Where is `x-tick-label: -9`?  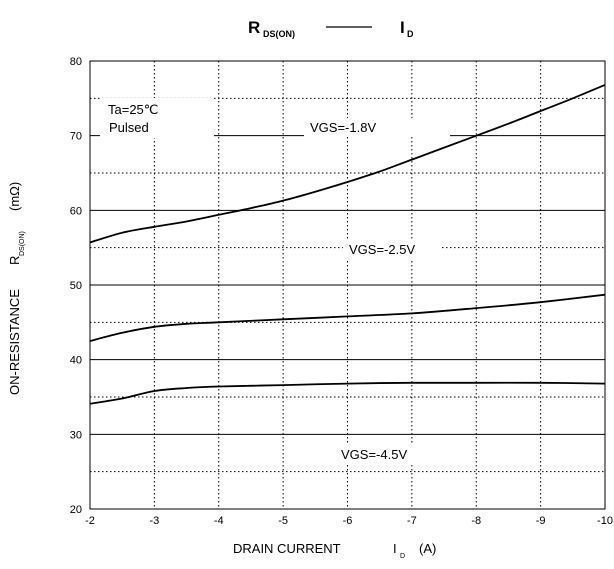 x-tick-label: -9 is located at coordinates (541, 521).